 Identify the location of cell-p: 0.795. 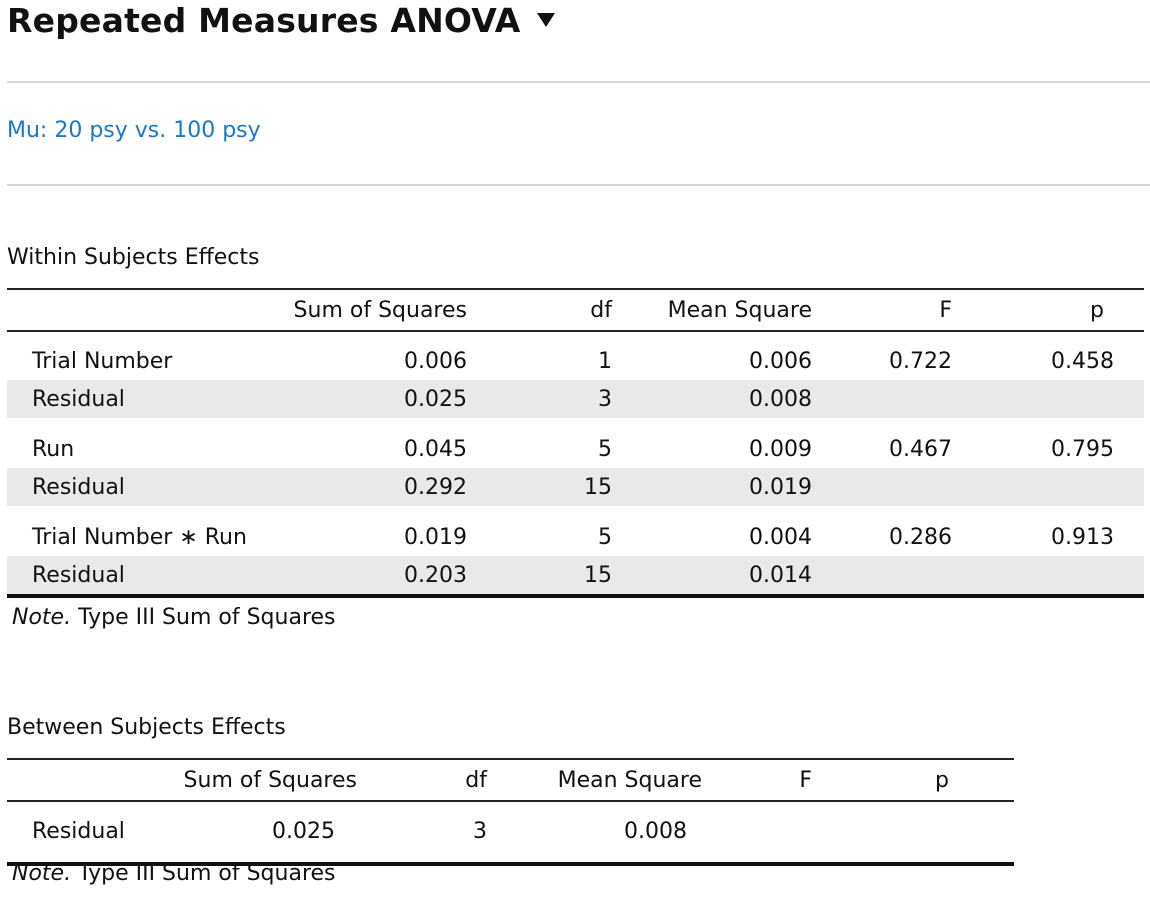
(1082, 449).